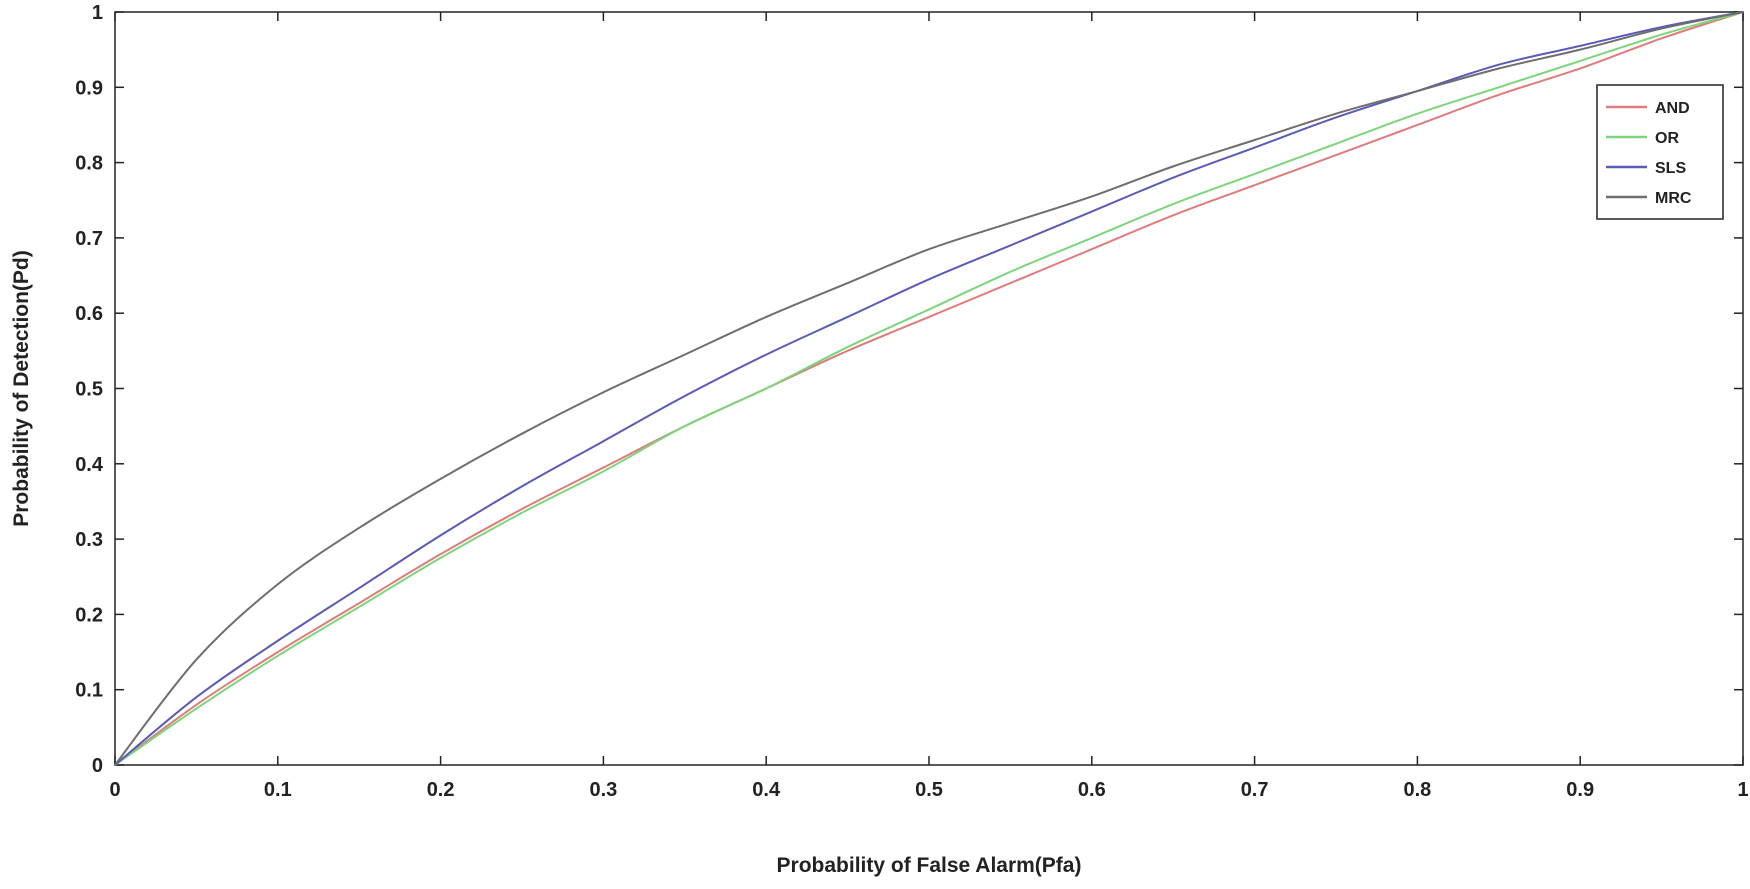 Image resolution: width=1750 pixels, height=889 pixels. I want to click on x-tick-label: 0.8, so click(1417, 790).